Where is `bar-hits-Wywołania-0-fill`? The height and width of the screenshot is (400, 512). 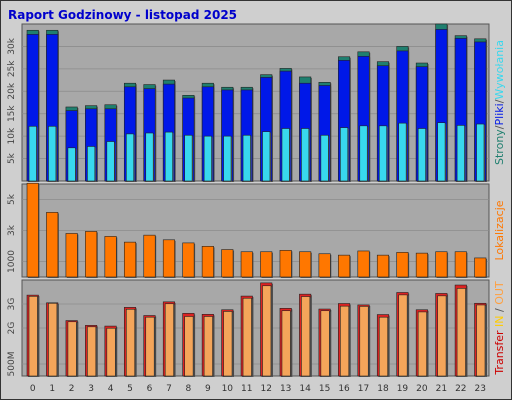
bar-hits-Wywołania-0-fill is located at coordinates (32, 153).